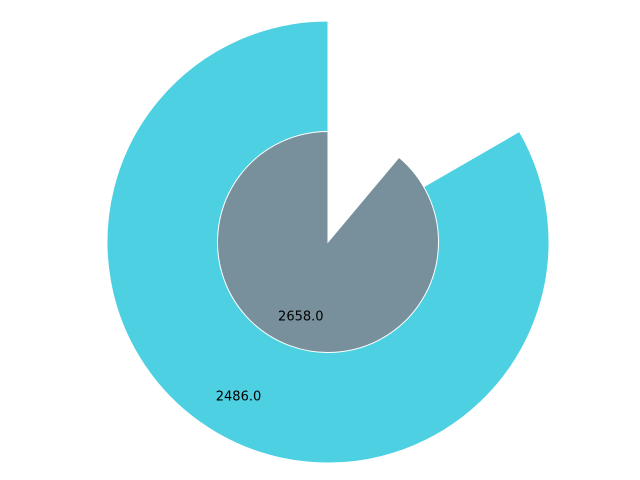  I want to click on inner-value-label: 2658.0, so click(301, 316).